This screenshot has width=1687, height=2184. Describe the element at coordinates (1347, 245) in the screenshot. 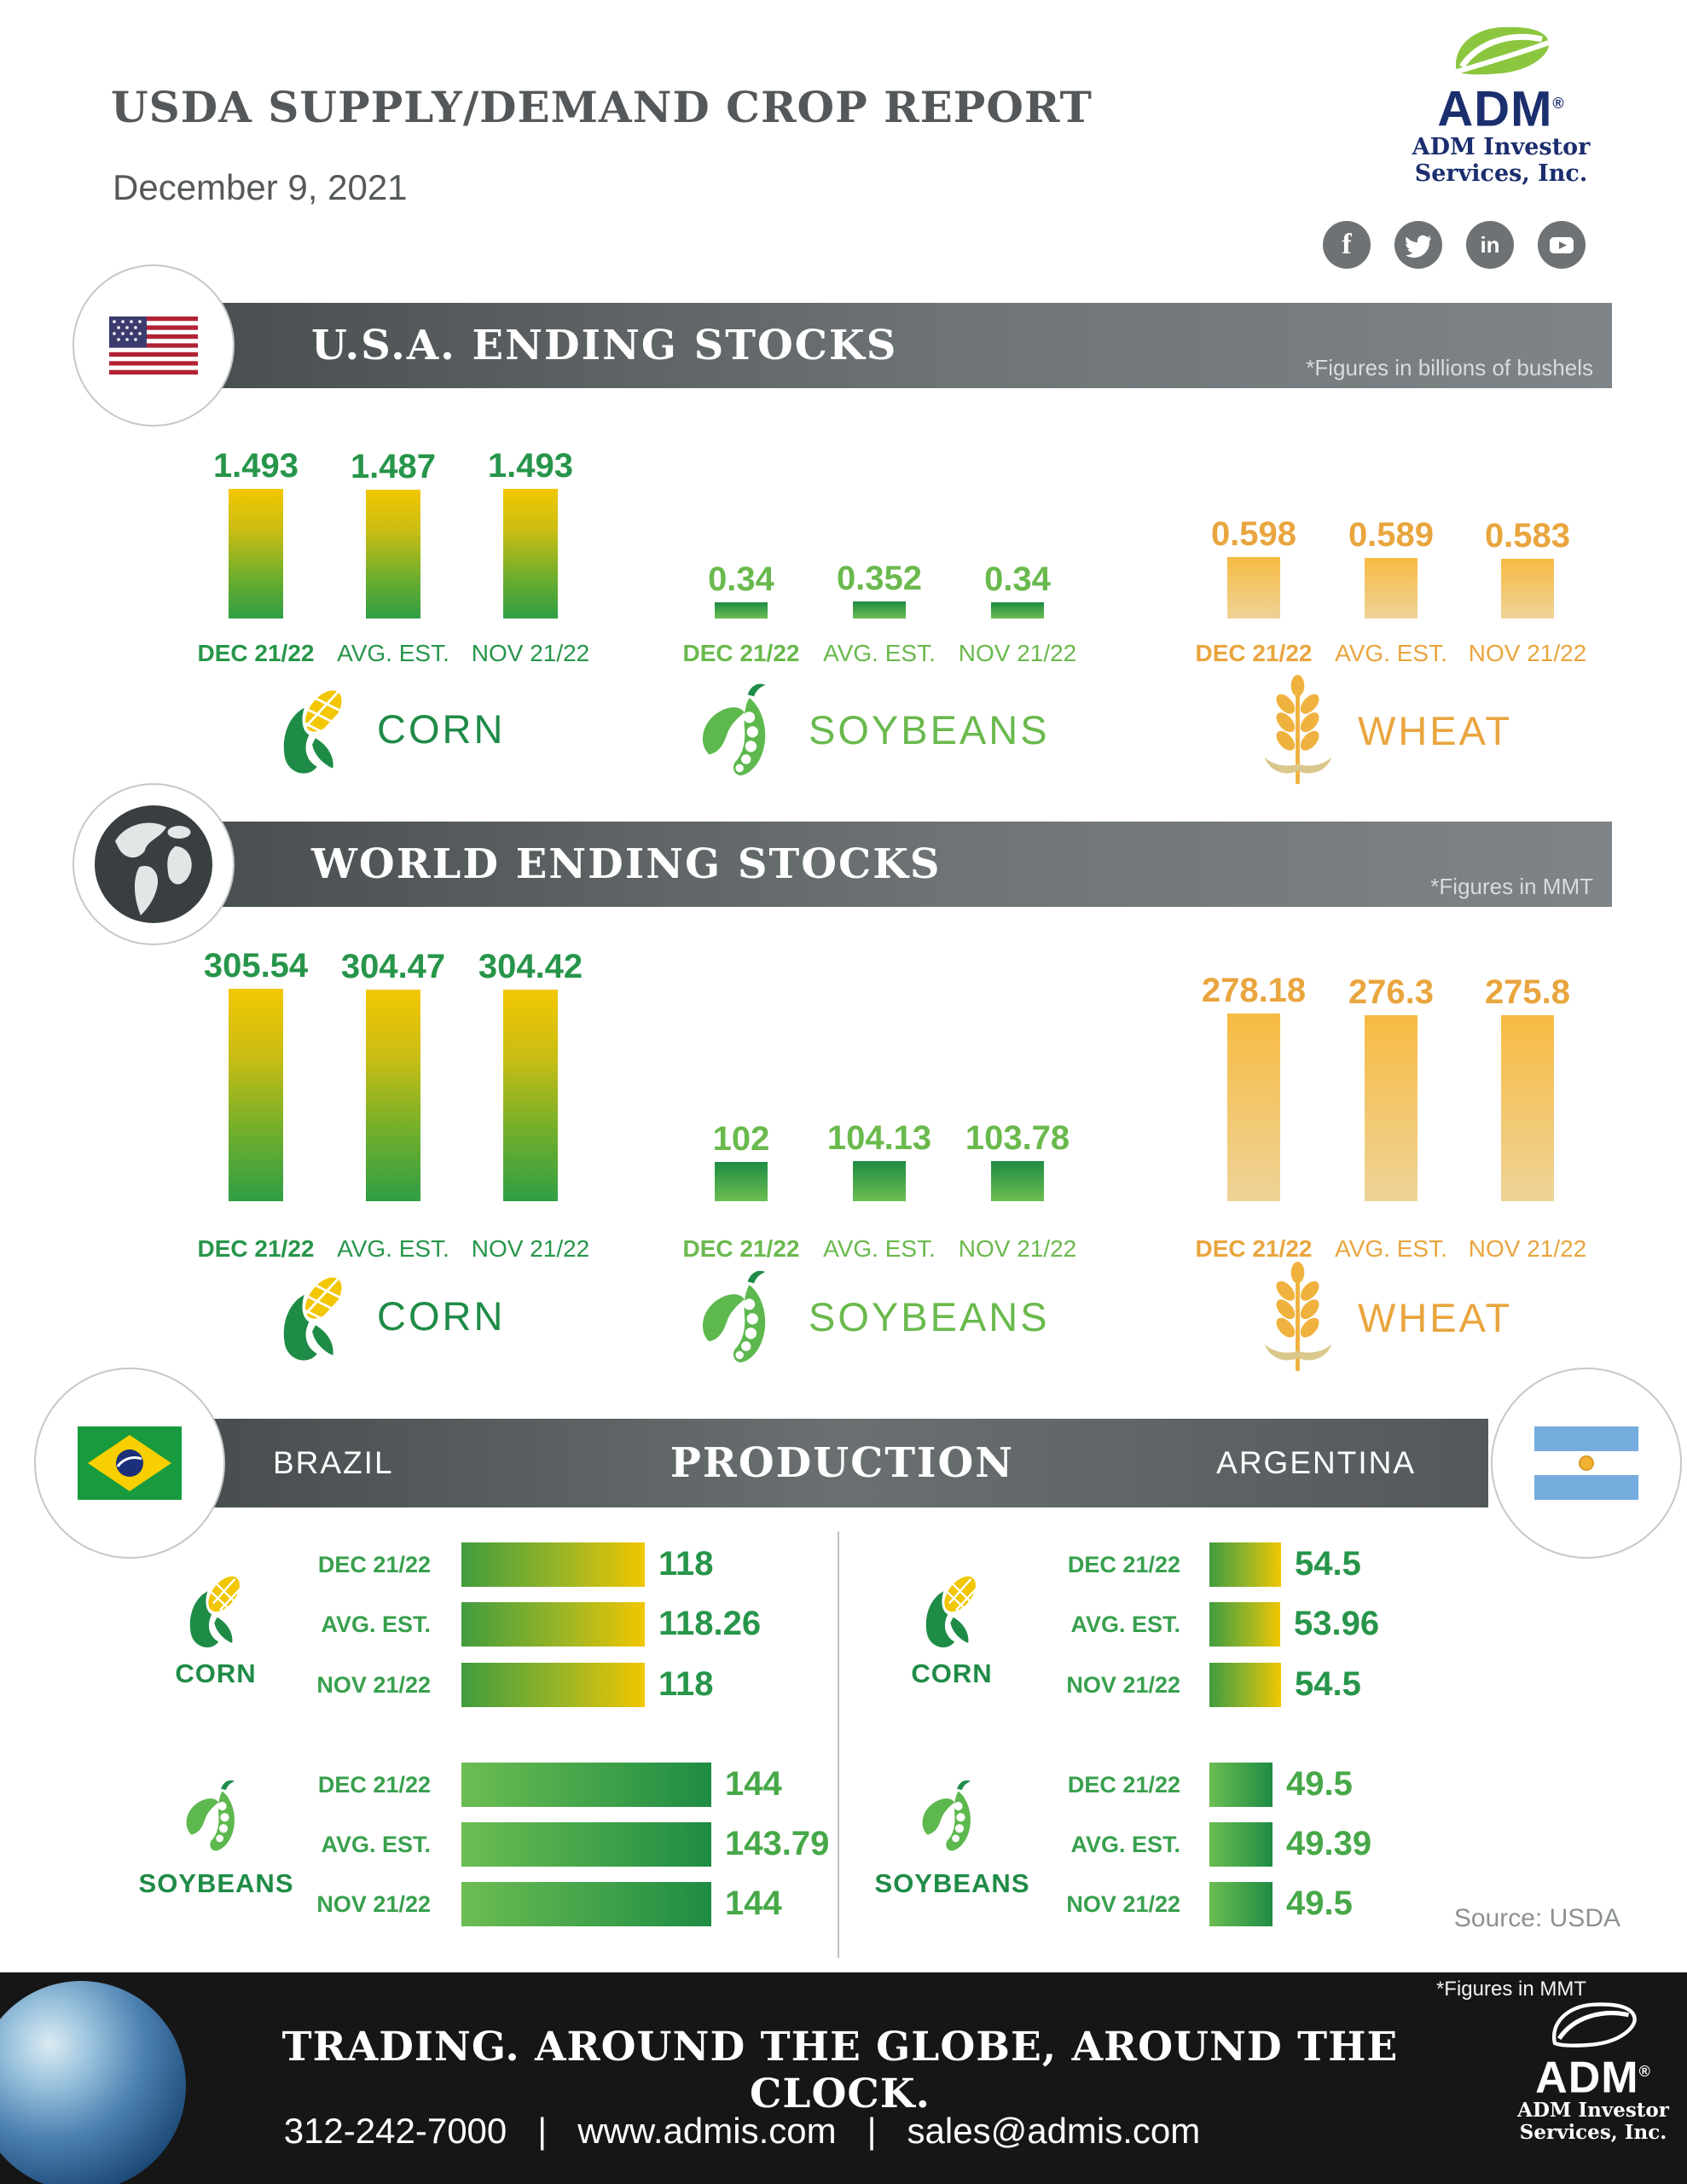

I see `facebook-icon: f` at that location.